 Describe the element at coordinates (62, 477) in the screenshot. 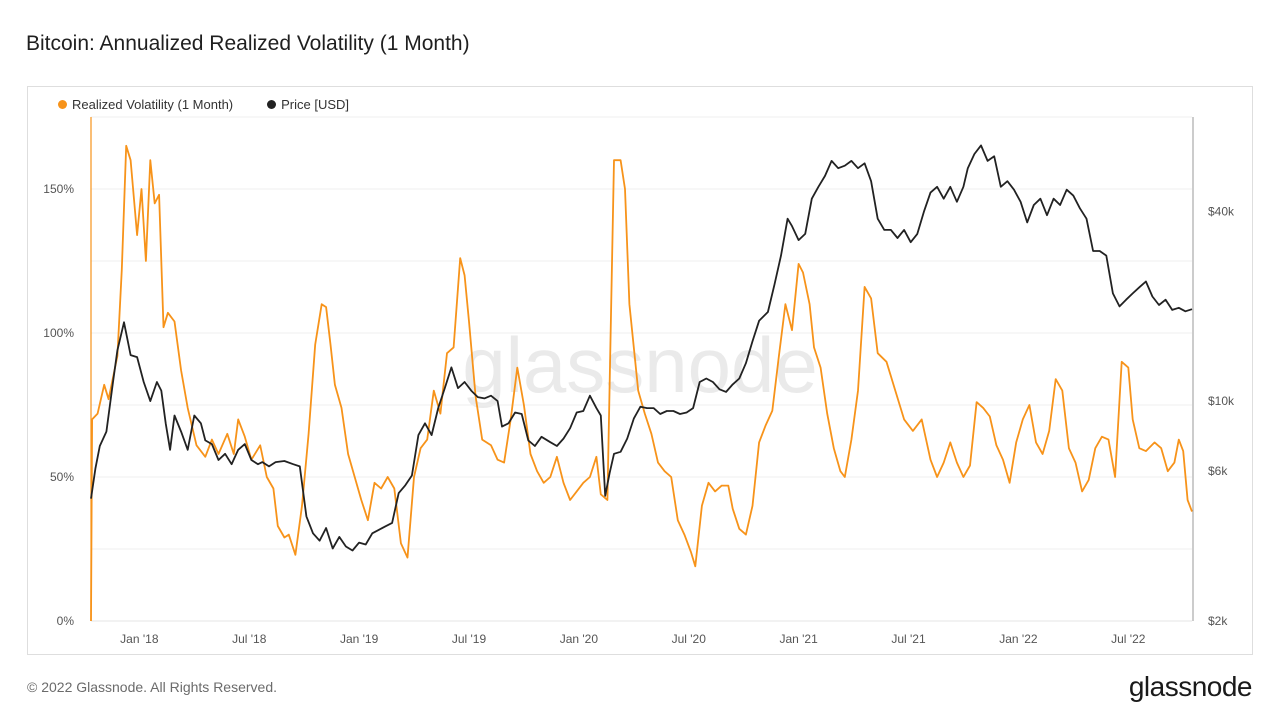

I see `y-left-tick-label: 50%` at that location.